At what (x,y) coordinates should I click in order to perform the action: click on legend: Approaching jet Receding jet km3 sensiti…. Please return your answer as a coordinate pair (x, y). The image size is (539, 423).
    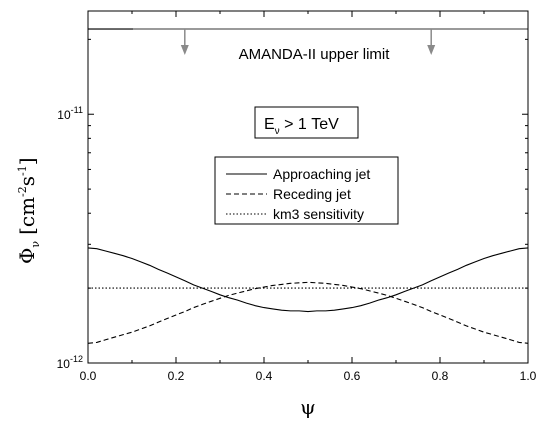
    Looking at the image, I should click on (306, 190).